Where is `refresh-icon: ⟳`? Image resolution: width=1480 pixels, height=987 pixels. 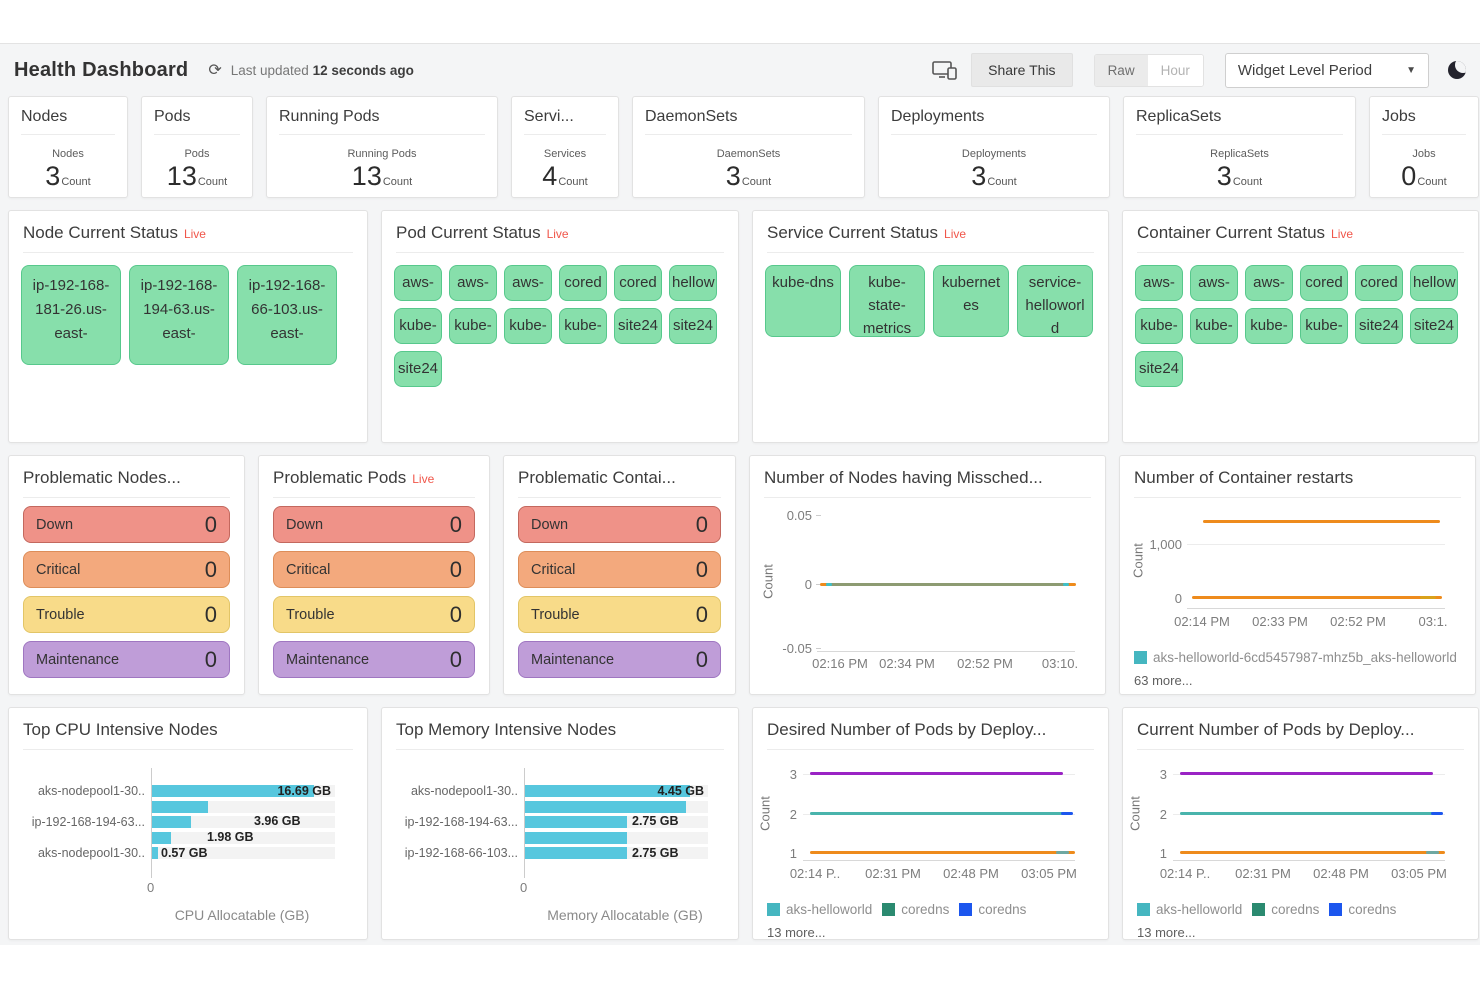
refresh-icon: ⟳ is located at coordinates (215, 70).